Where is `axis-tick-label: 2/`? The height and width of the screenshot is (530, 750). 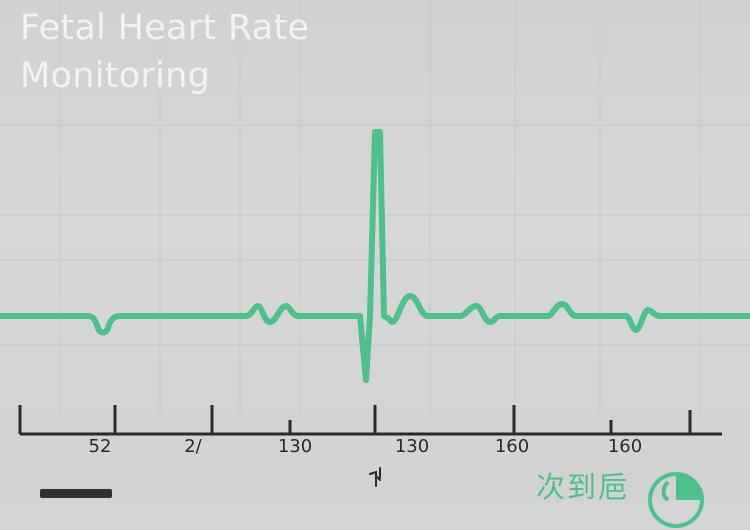 axis-tick-label: 2/ is located at coordinates (193, 446).